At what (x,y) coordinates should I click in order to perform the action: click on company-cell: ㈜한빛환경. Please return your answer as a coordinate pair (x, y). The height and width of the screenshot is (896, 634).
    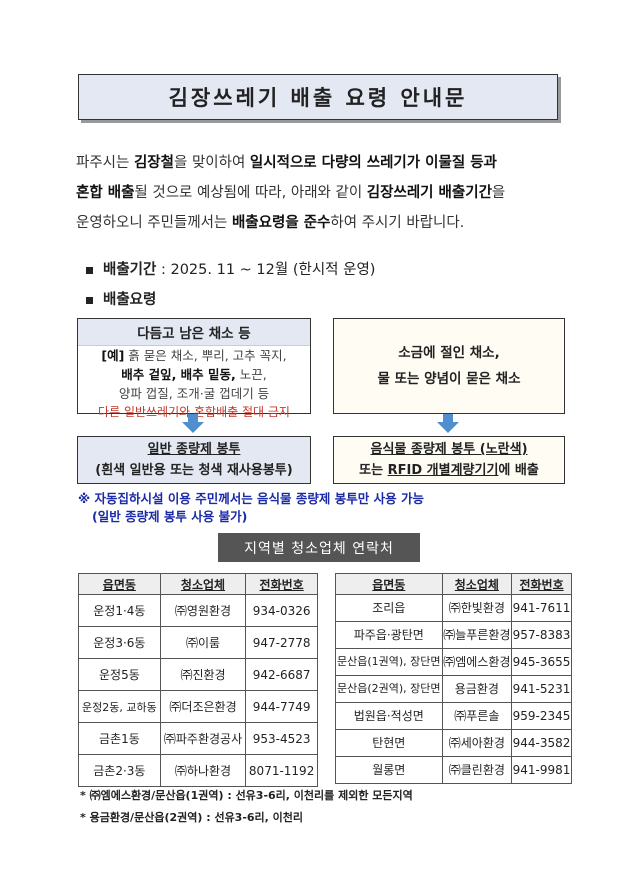
    Looking at the image, I should click on (477, 608).